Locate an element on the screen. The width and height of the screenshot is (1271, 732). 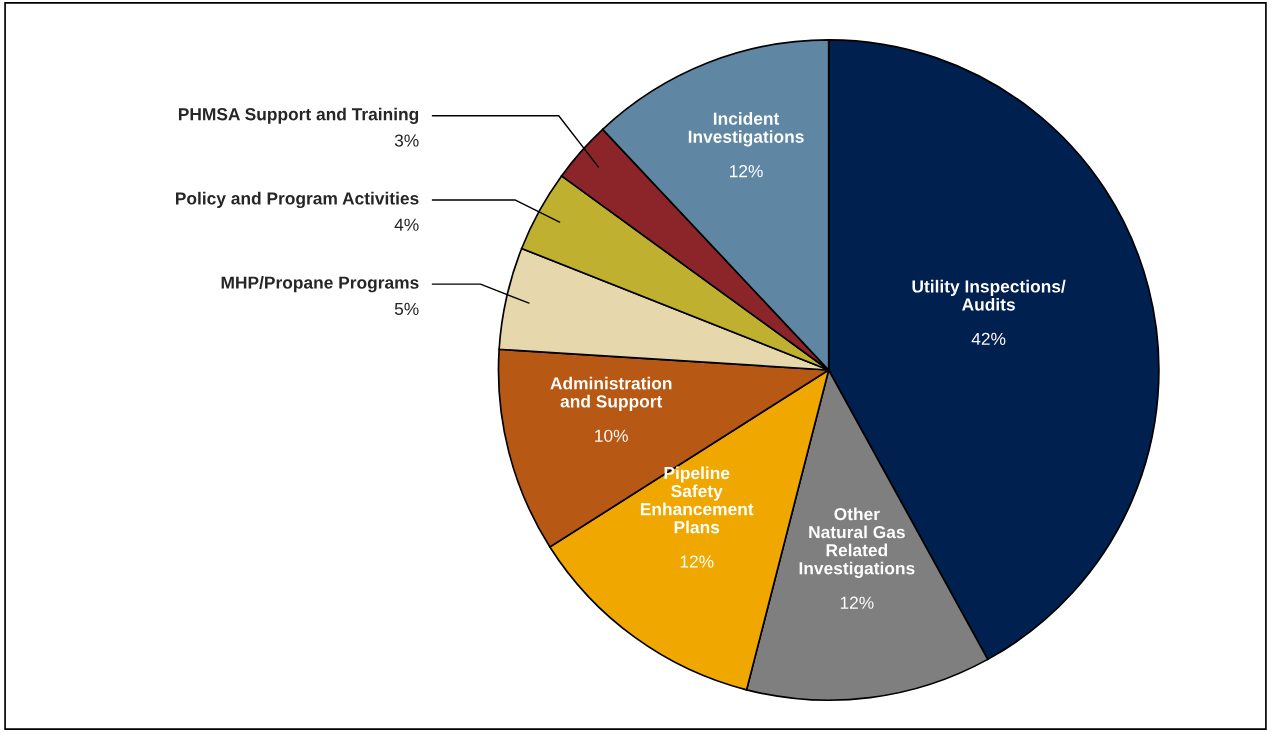
slice-label: MHP/Propane Programs is located at coordinates (320, 284).